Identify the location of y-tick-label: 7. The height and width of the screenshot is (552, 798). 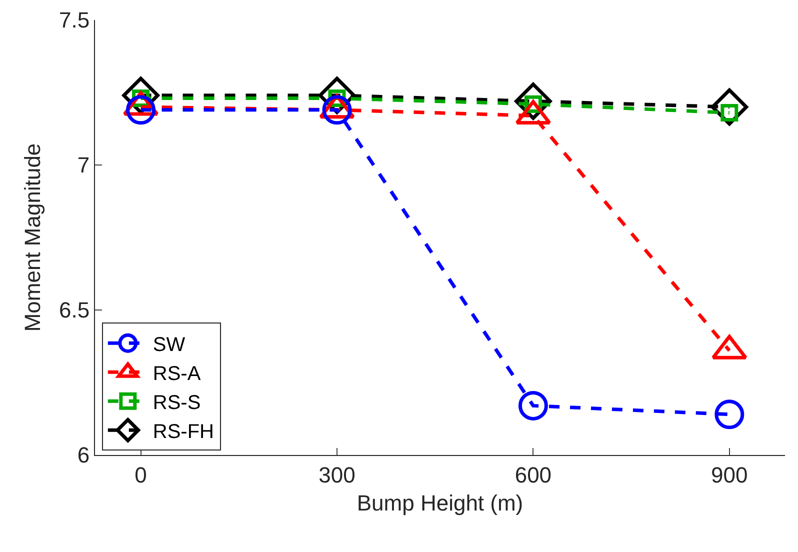
(83, 165).